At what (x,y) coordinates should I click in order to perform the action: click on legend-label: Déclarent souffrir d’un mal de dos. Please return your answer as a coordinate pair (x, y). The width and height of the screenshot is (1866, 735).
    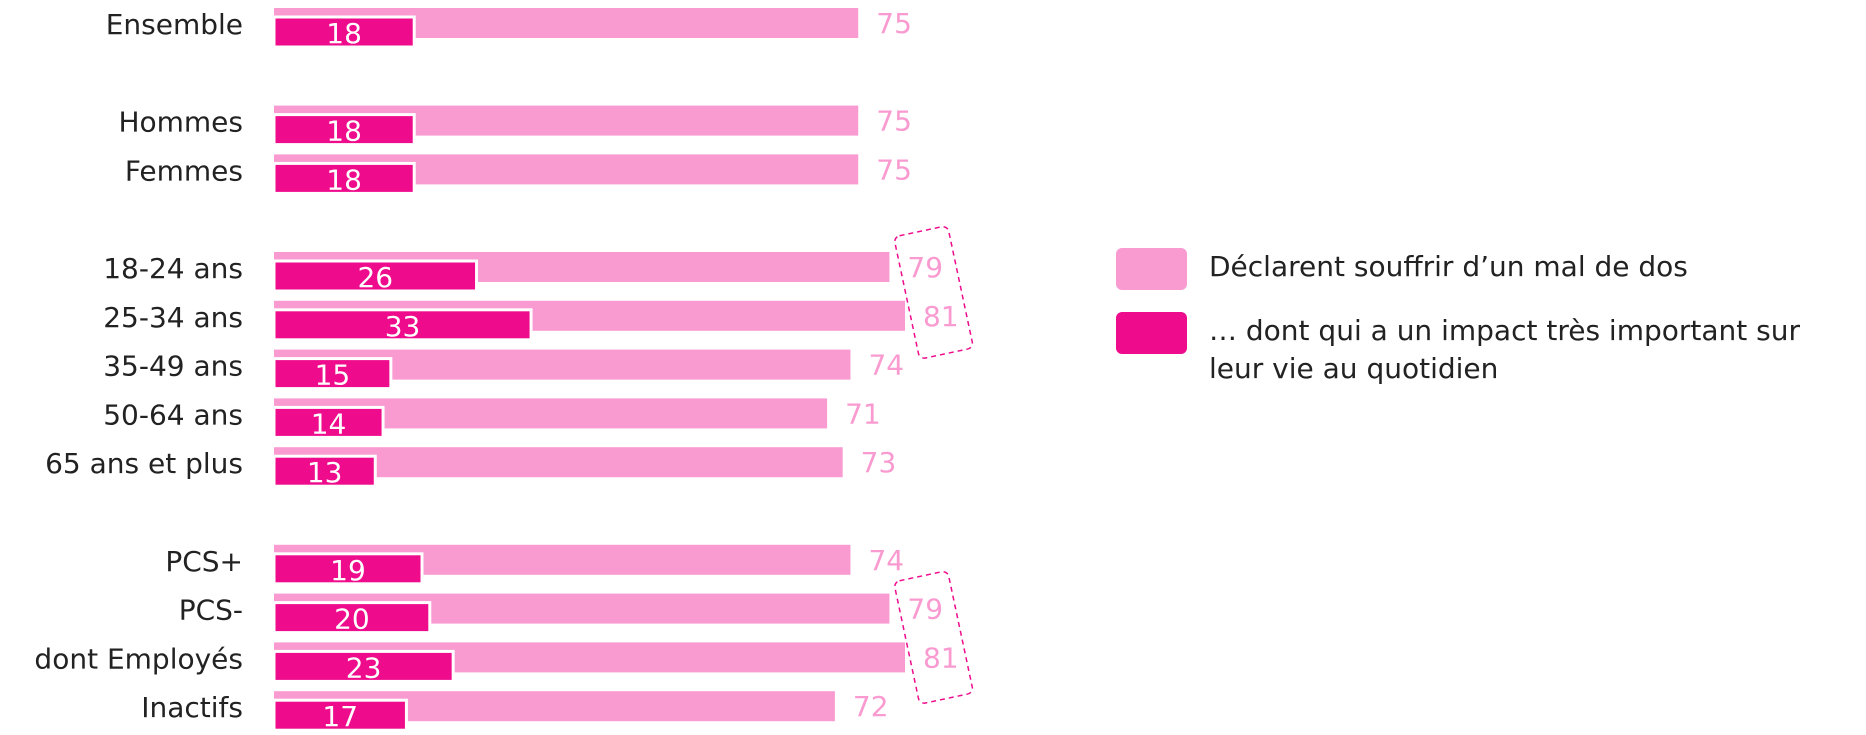
    Looking at the image, I should click on (1448, 266).